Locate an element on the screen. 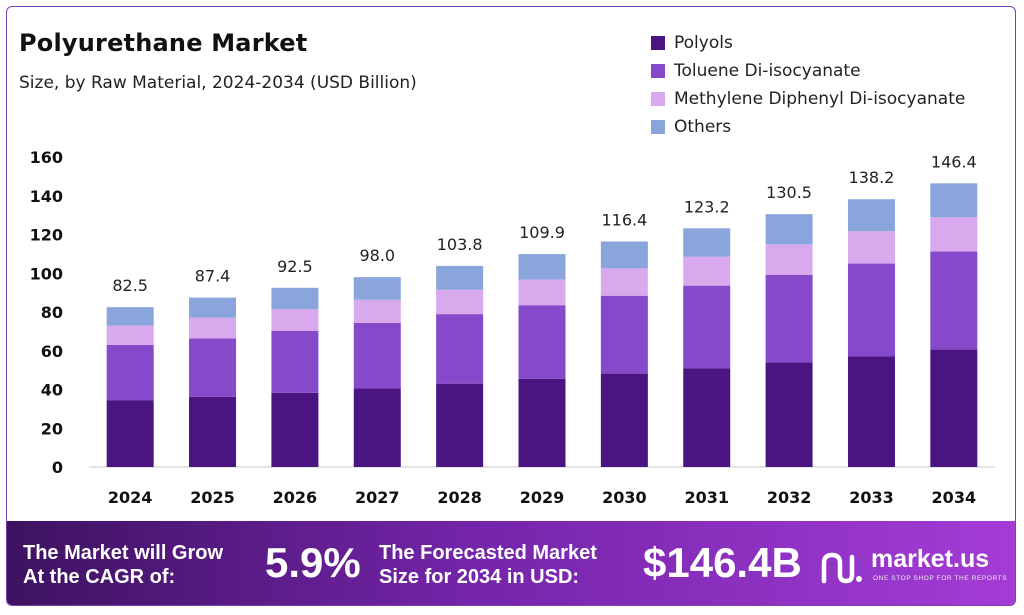  legend-swatch-methylene-diphenyl-di-isocyanate is located at coordinates (658, 99).